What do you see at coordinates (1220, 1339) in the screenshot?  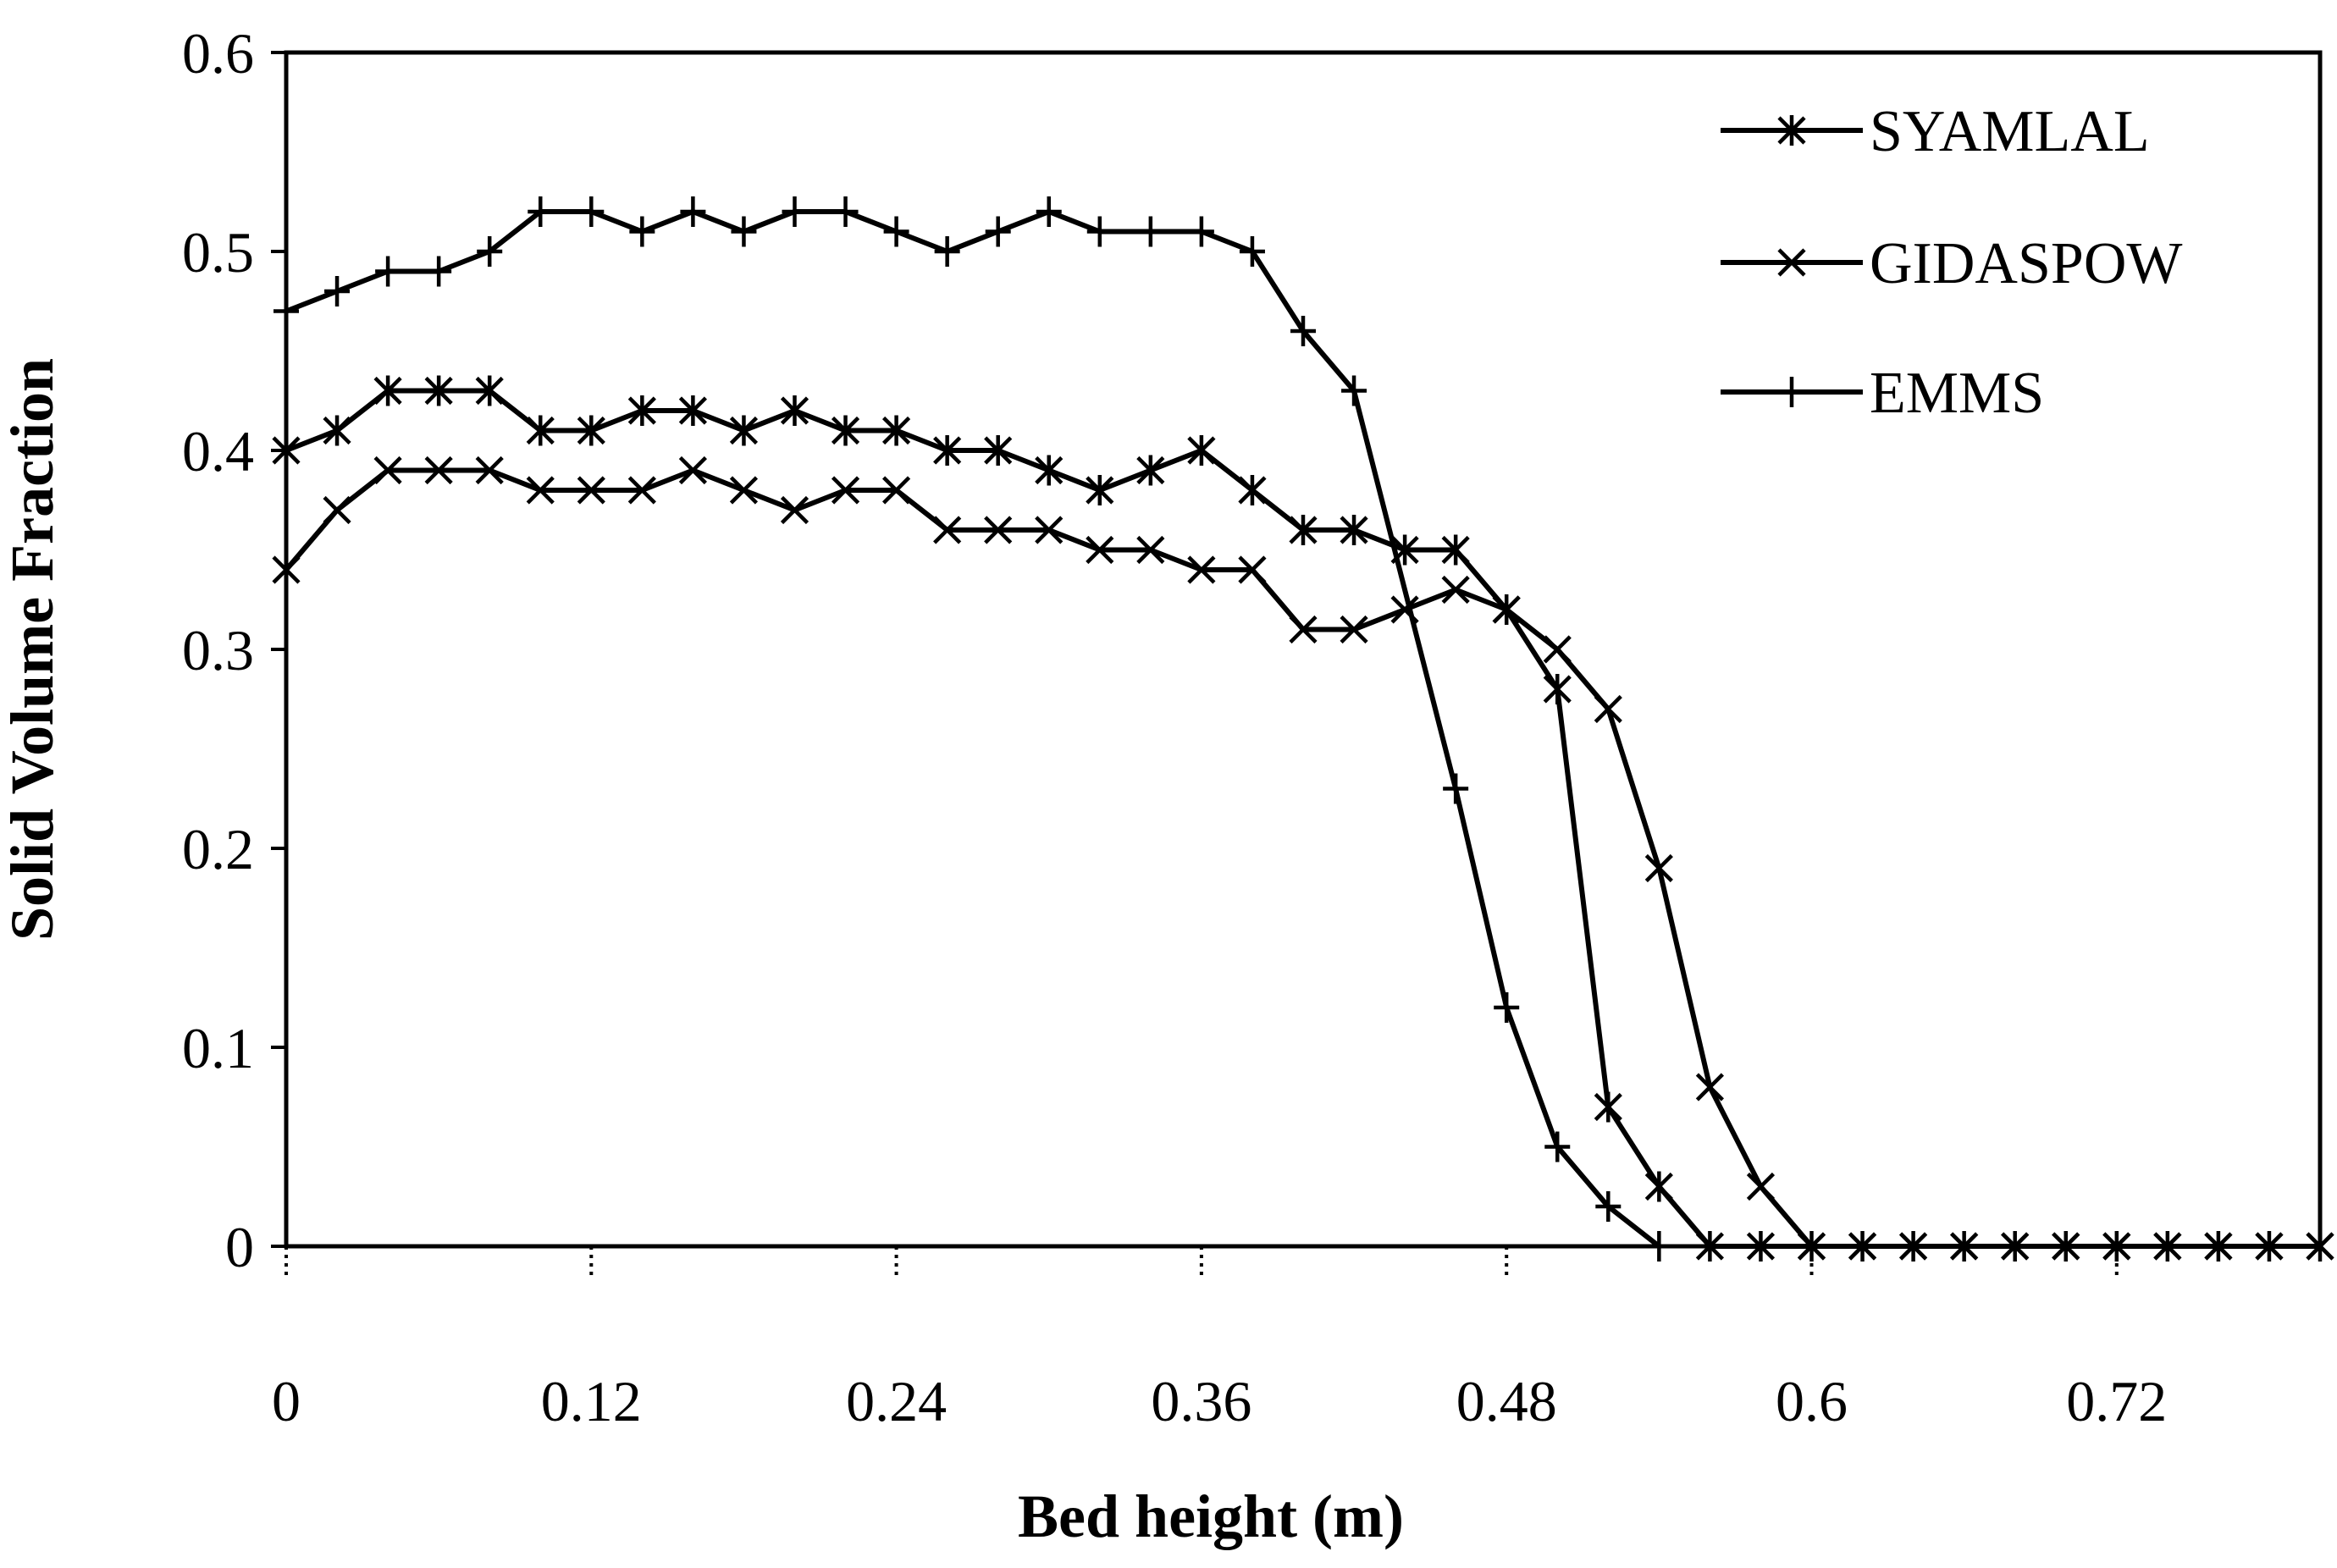 I see `x-axis-ticks: 0 0.12 0.24 0.36 0.48 0.6 0.72` at bounding box center [1220, 1339].